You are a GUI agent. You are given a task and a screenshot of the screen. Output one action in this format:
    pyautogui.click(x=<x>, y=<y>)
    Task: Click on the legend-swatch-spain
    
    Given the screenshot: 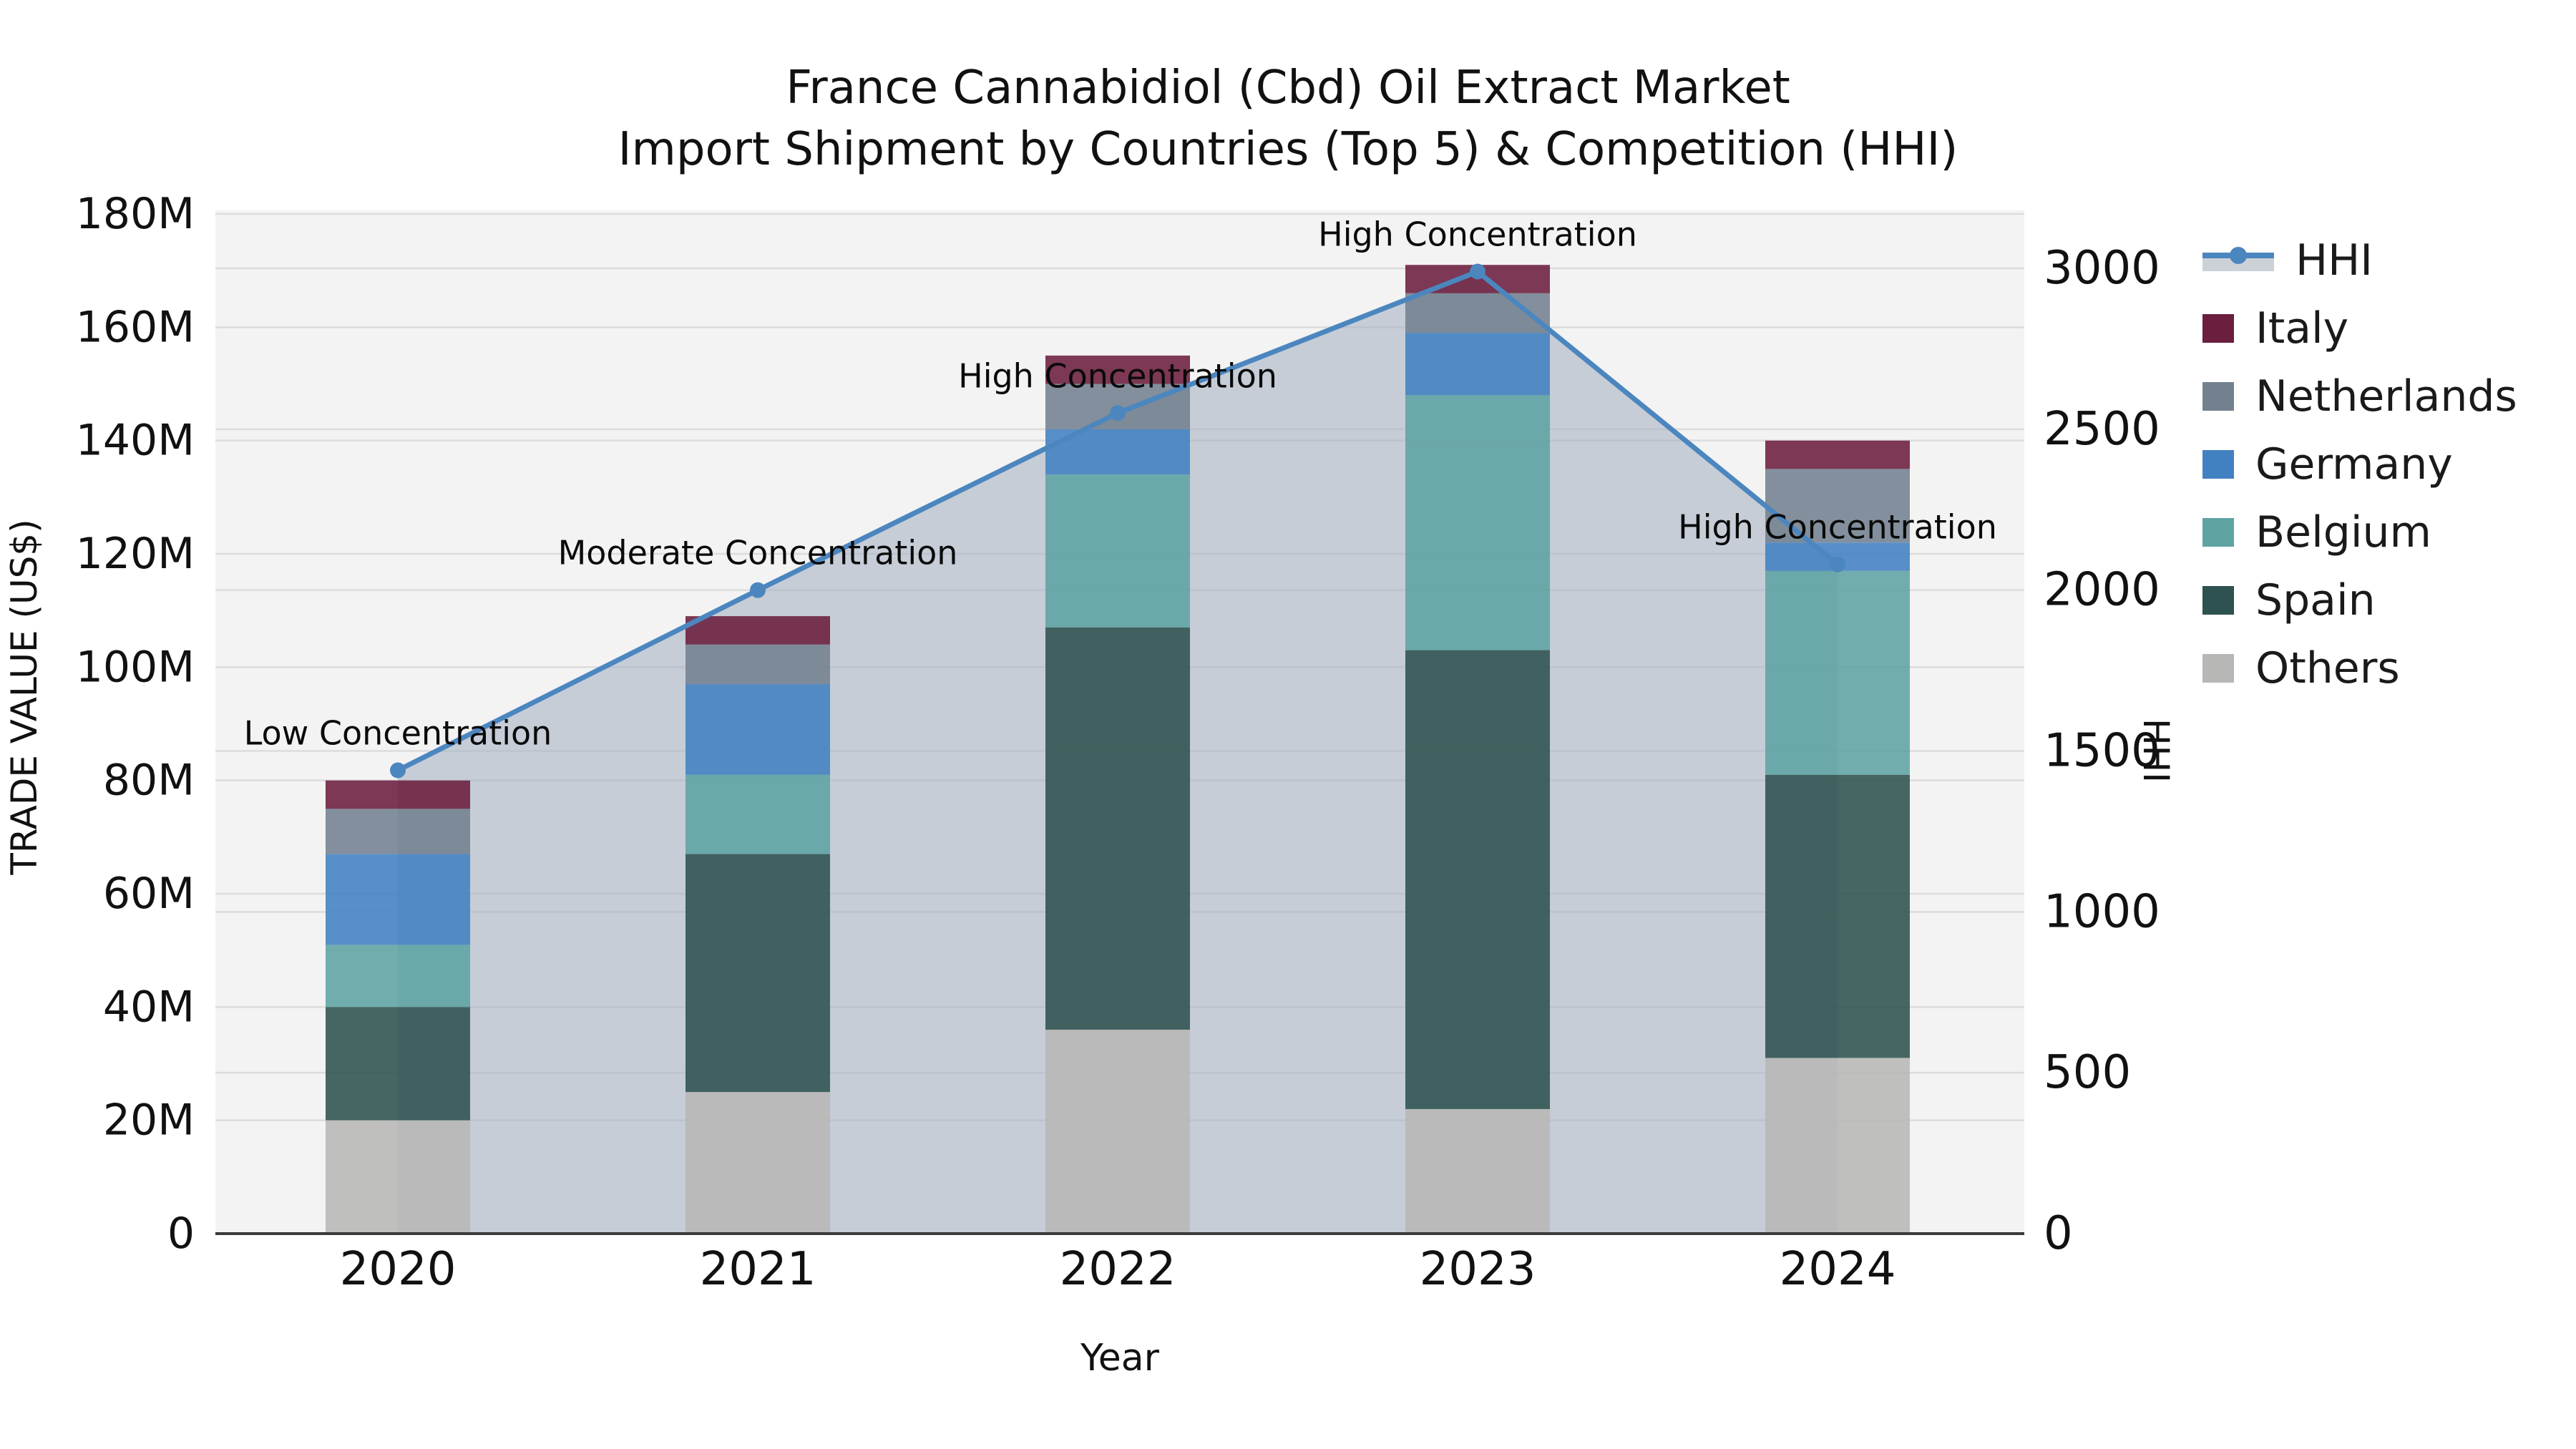 What is the action you would take?
    pyautogui.click(x=2218, y=600)
    